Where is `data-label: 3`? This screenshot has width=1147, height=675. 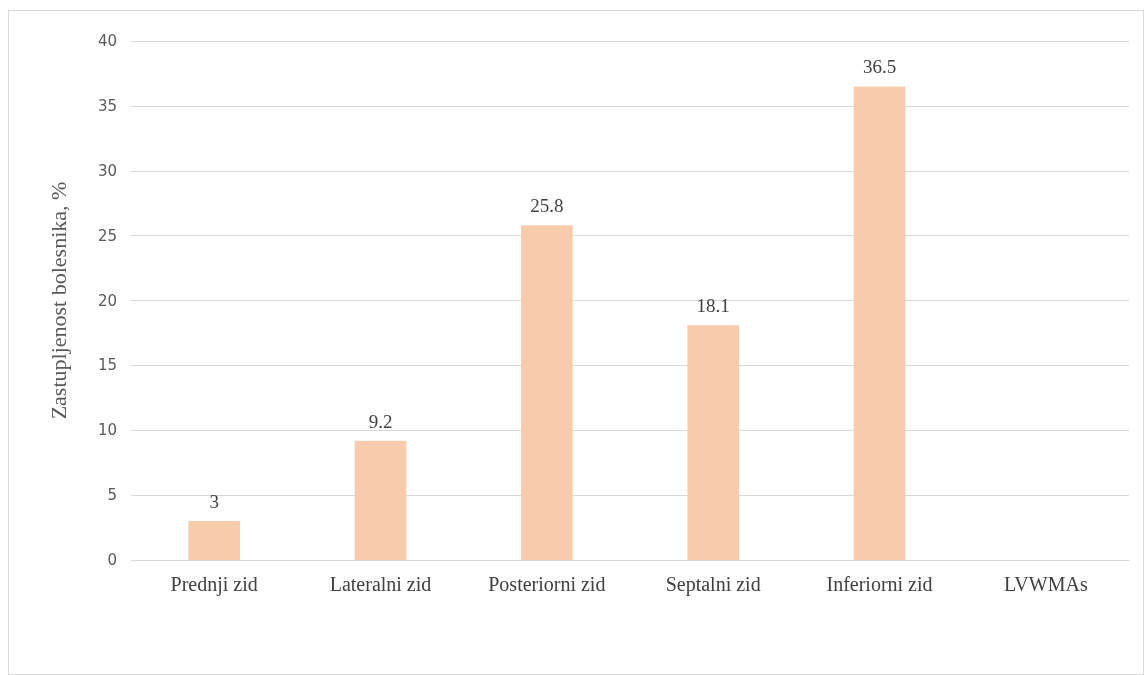
data-label: 3 is located at coordinates (214, 502).